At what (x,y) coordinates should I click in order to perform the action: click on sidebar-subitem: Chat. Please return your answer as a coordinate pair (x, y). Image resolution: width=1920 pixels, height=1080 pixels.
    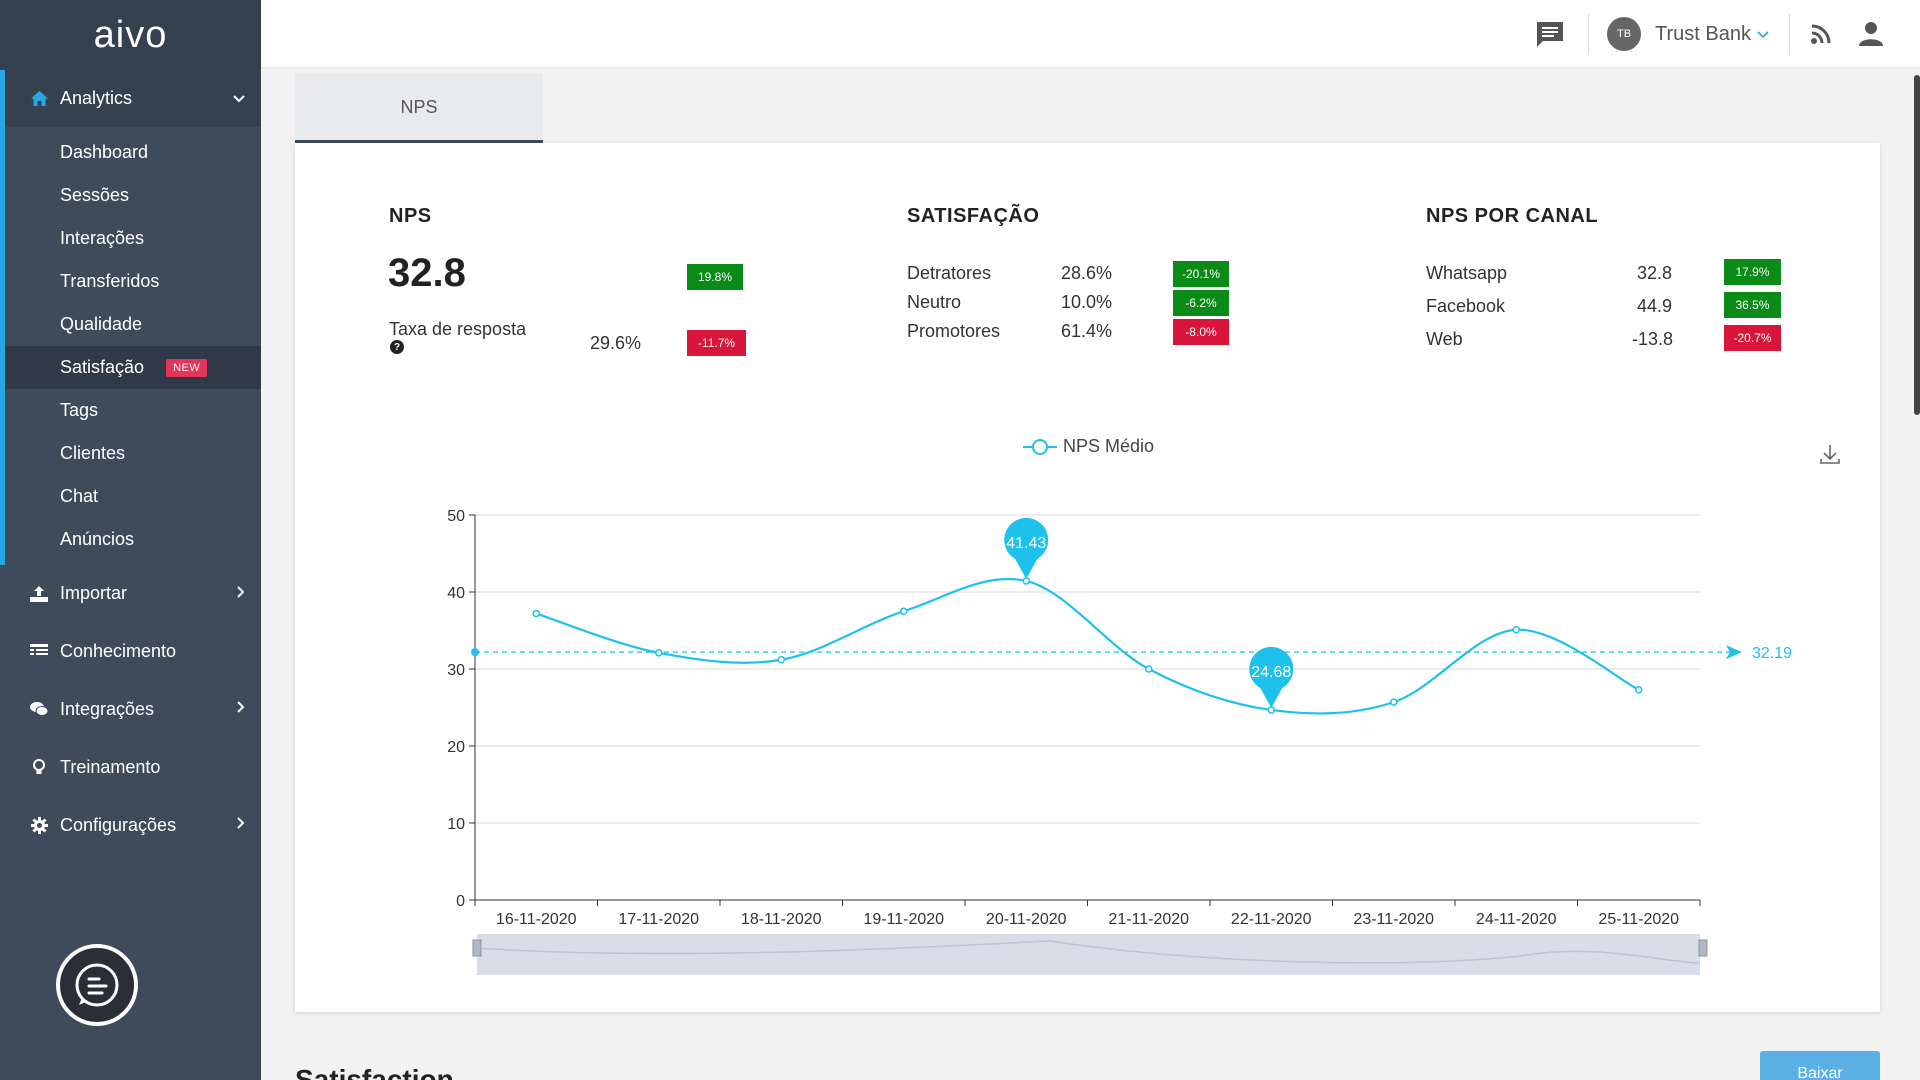
    Looking at the image, I should click on (133, 496).